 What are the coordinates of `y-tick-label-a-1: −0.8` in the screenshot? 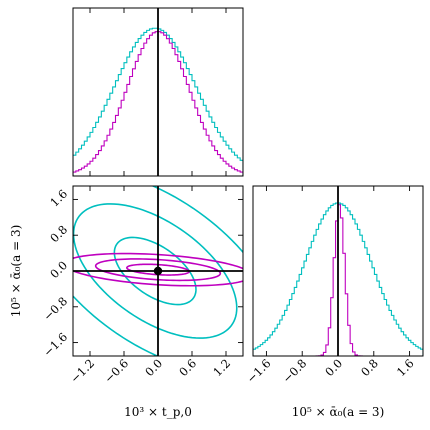 It's located at (55, 309).